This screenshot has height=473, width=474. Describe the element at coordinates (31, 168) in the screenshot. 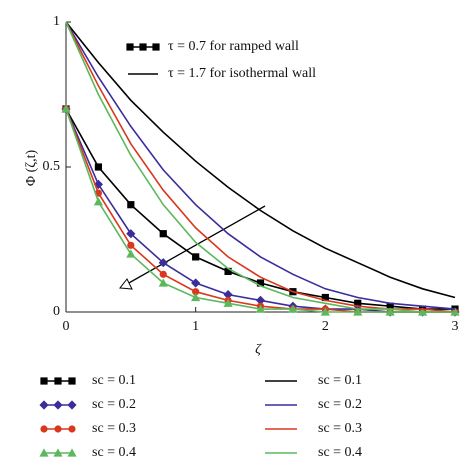

I see `y-axis-label: Φ (ζ,t)` at that location.